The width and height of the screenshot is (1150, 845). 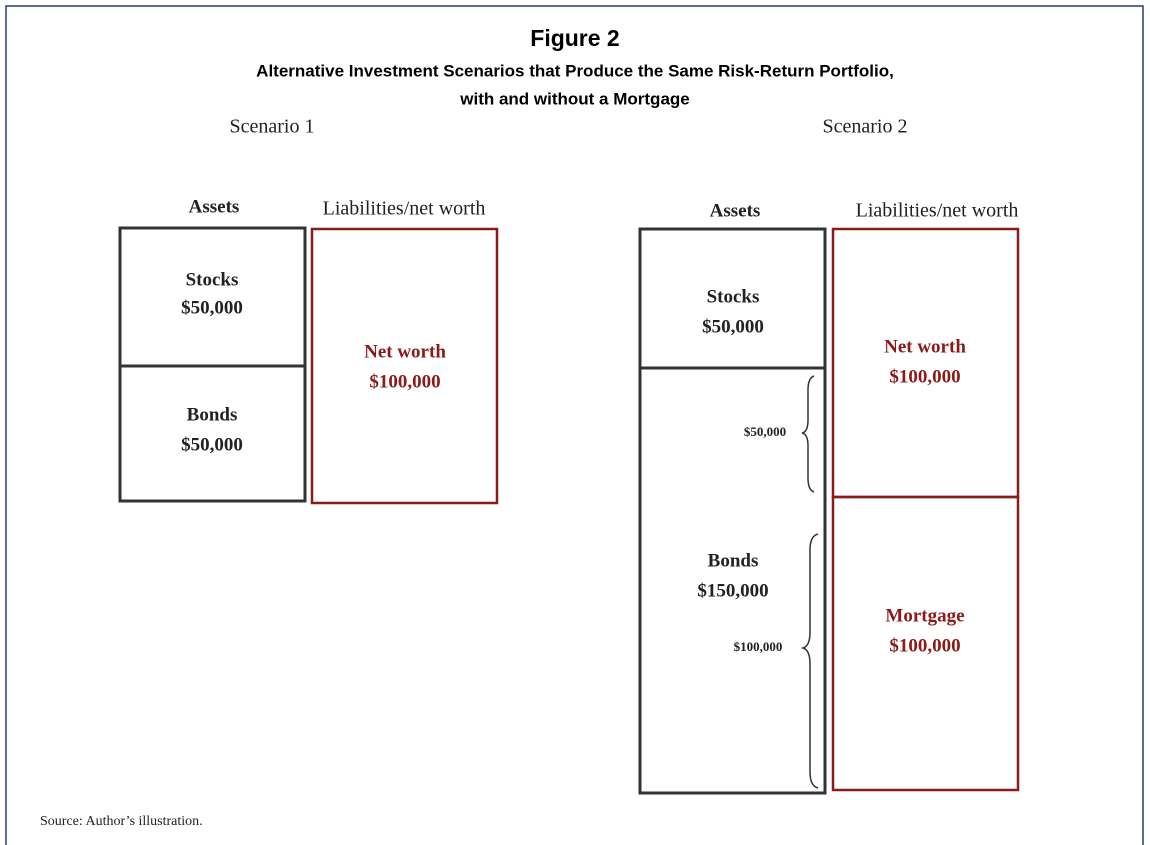 I want to click on scenario-label: Scenario 2, so click(x=865, y=127).